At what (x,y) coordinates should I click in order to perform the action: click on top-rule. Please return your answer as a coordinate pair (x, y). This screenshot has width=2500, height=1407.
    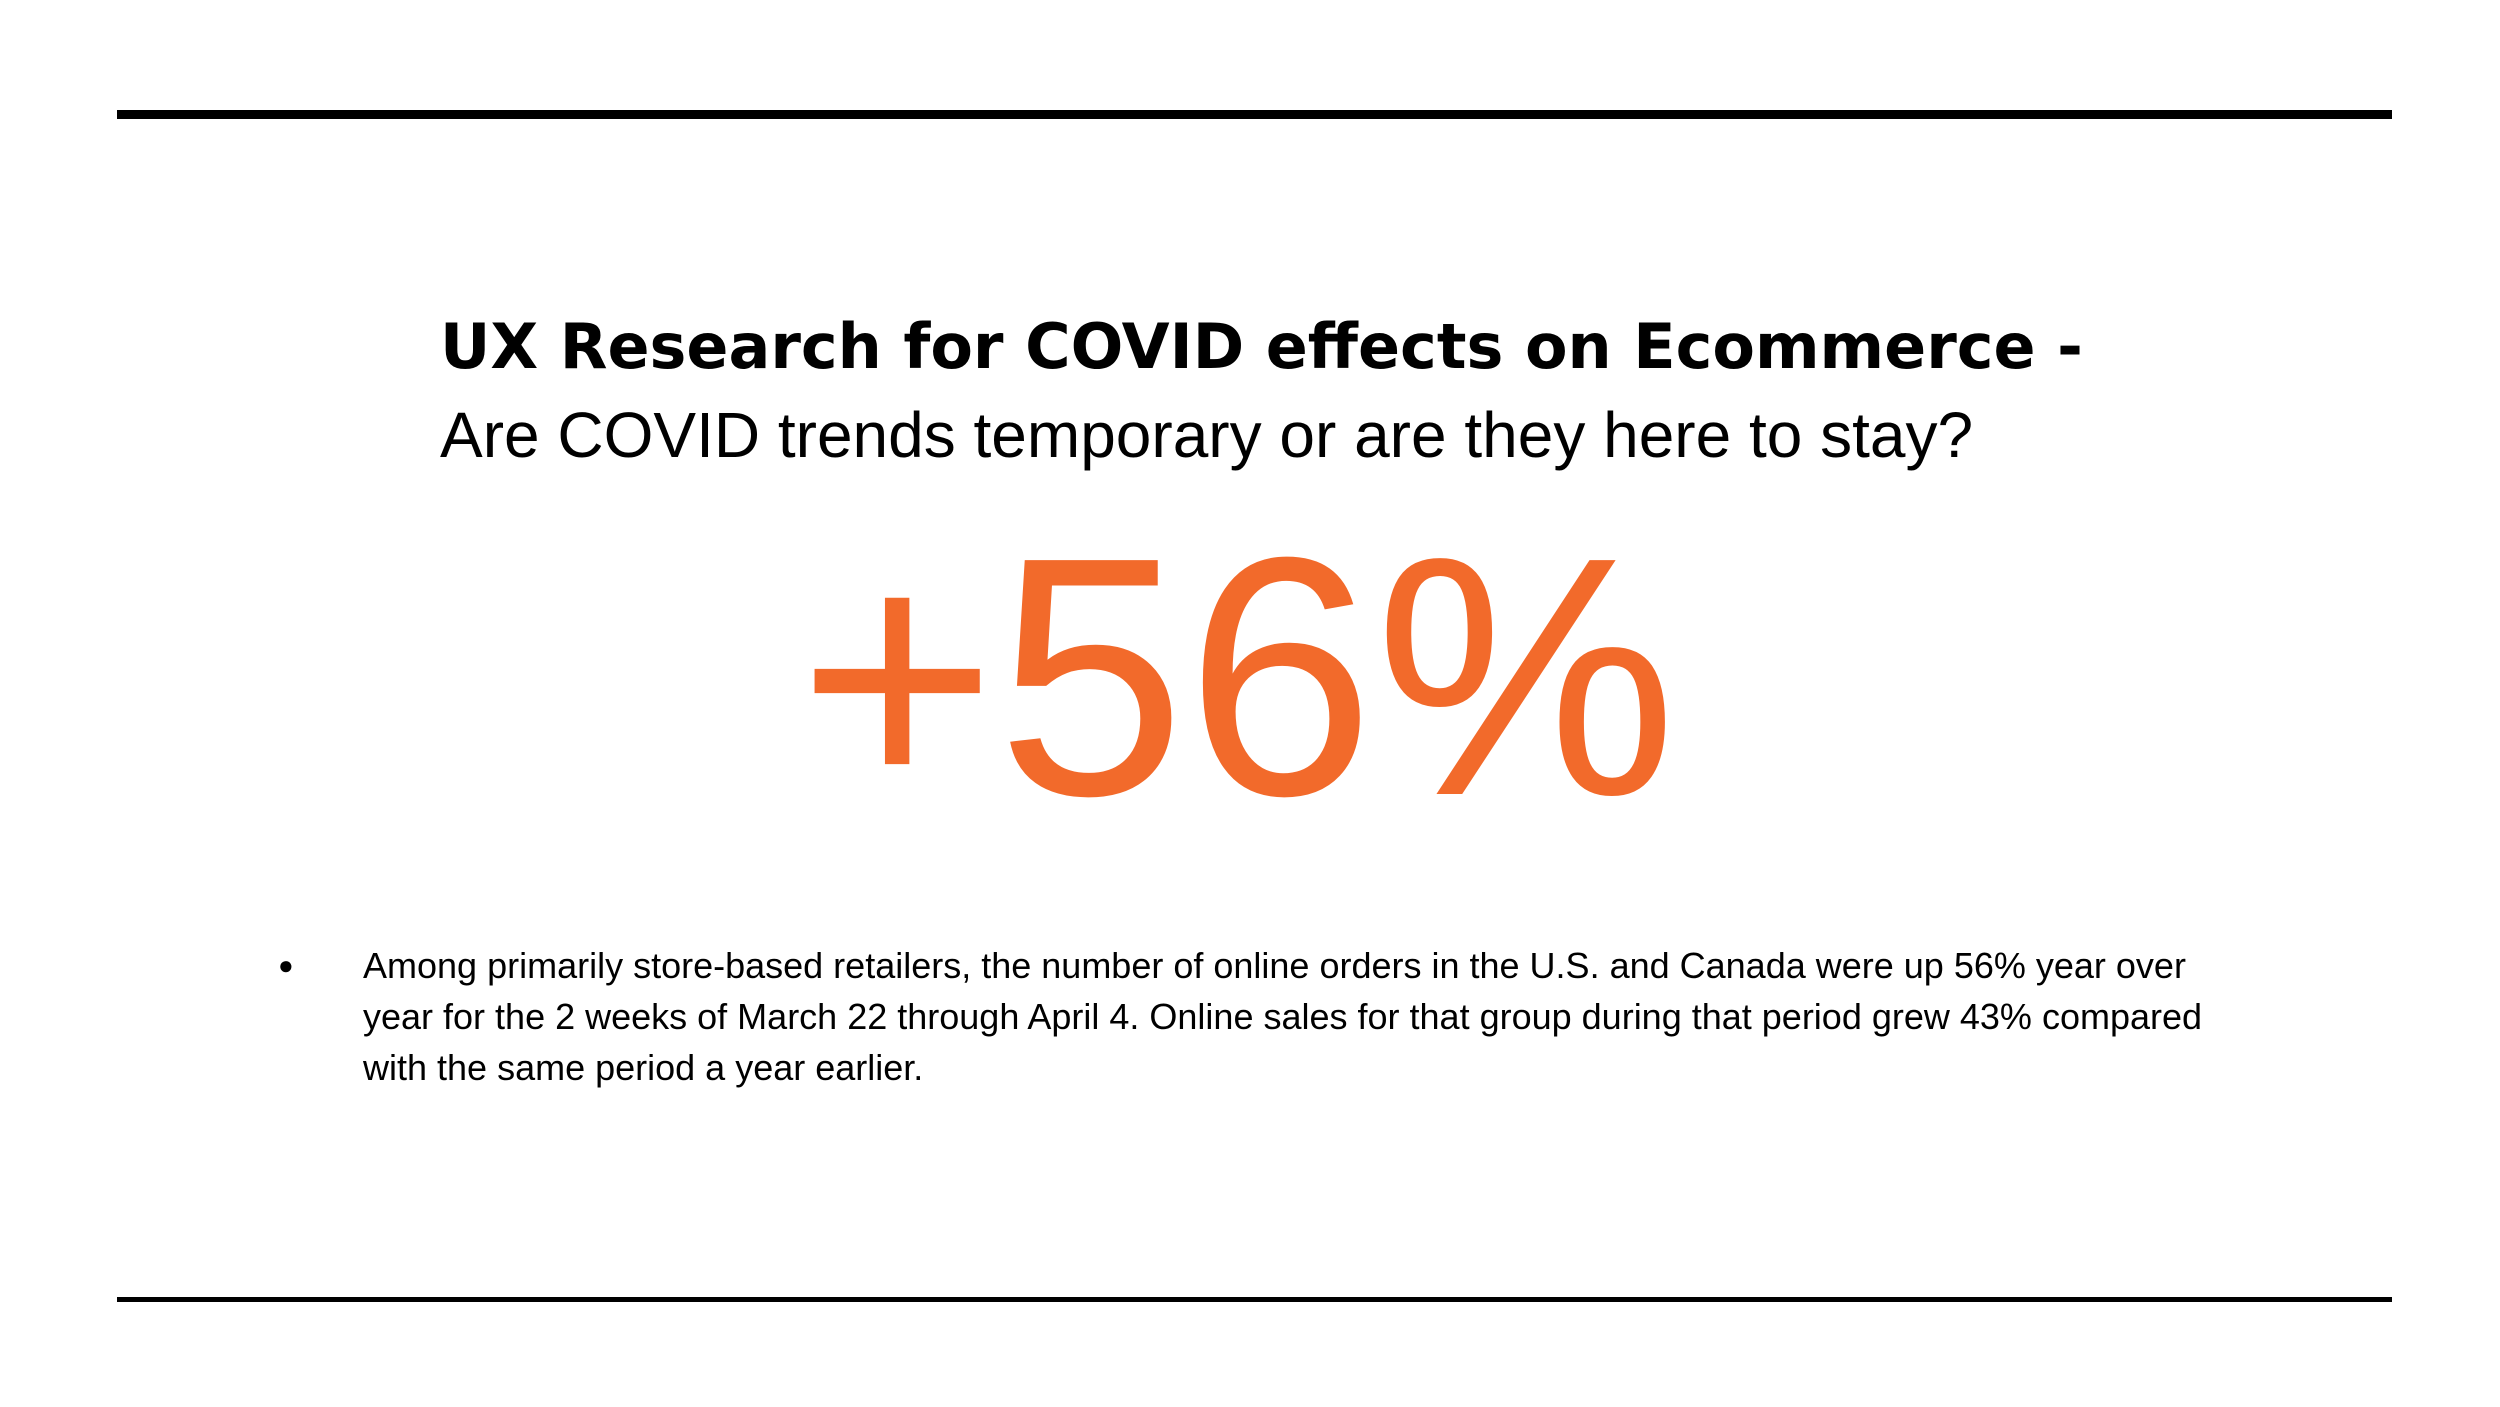
    Looking at the image, I should click on (1254, 114).